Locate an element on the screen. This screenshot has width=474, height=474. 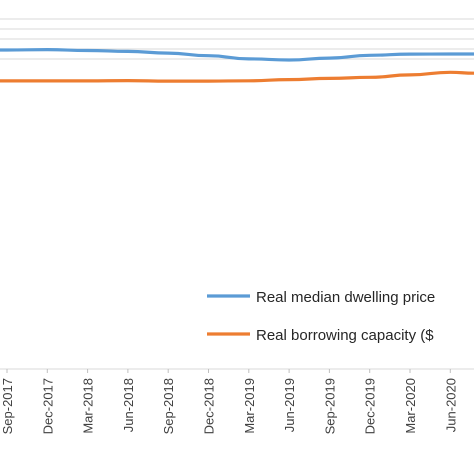
x-tick-label: Jun-2019 is located at coordinates (289, 405).